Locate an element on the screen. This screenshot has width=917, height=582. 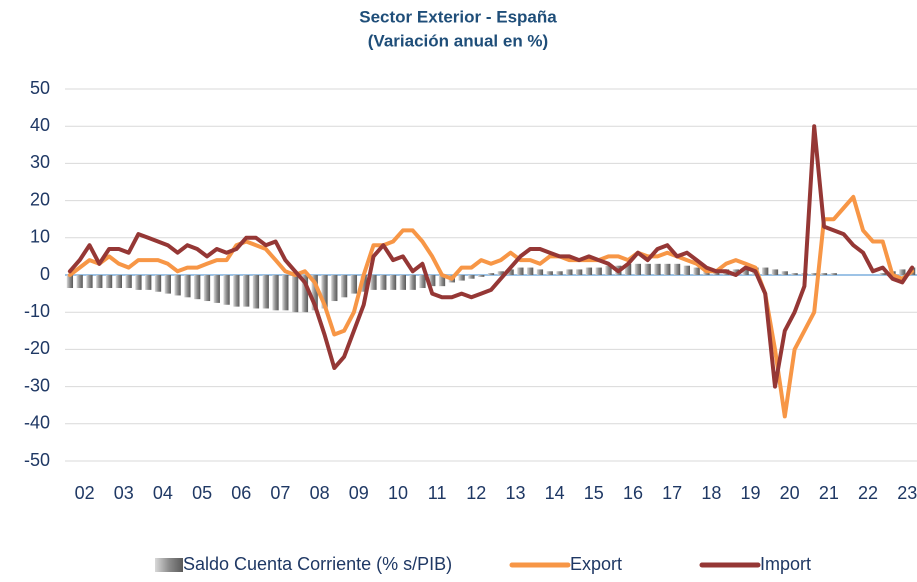
x-tick-label: 18 is located at coordinates (711, 493).